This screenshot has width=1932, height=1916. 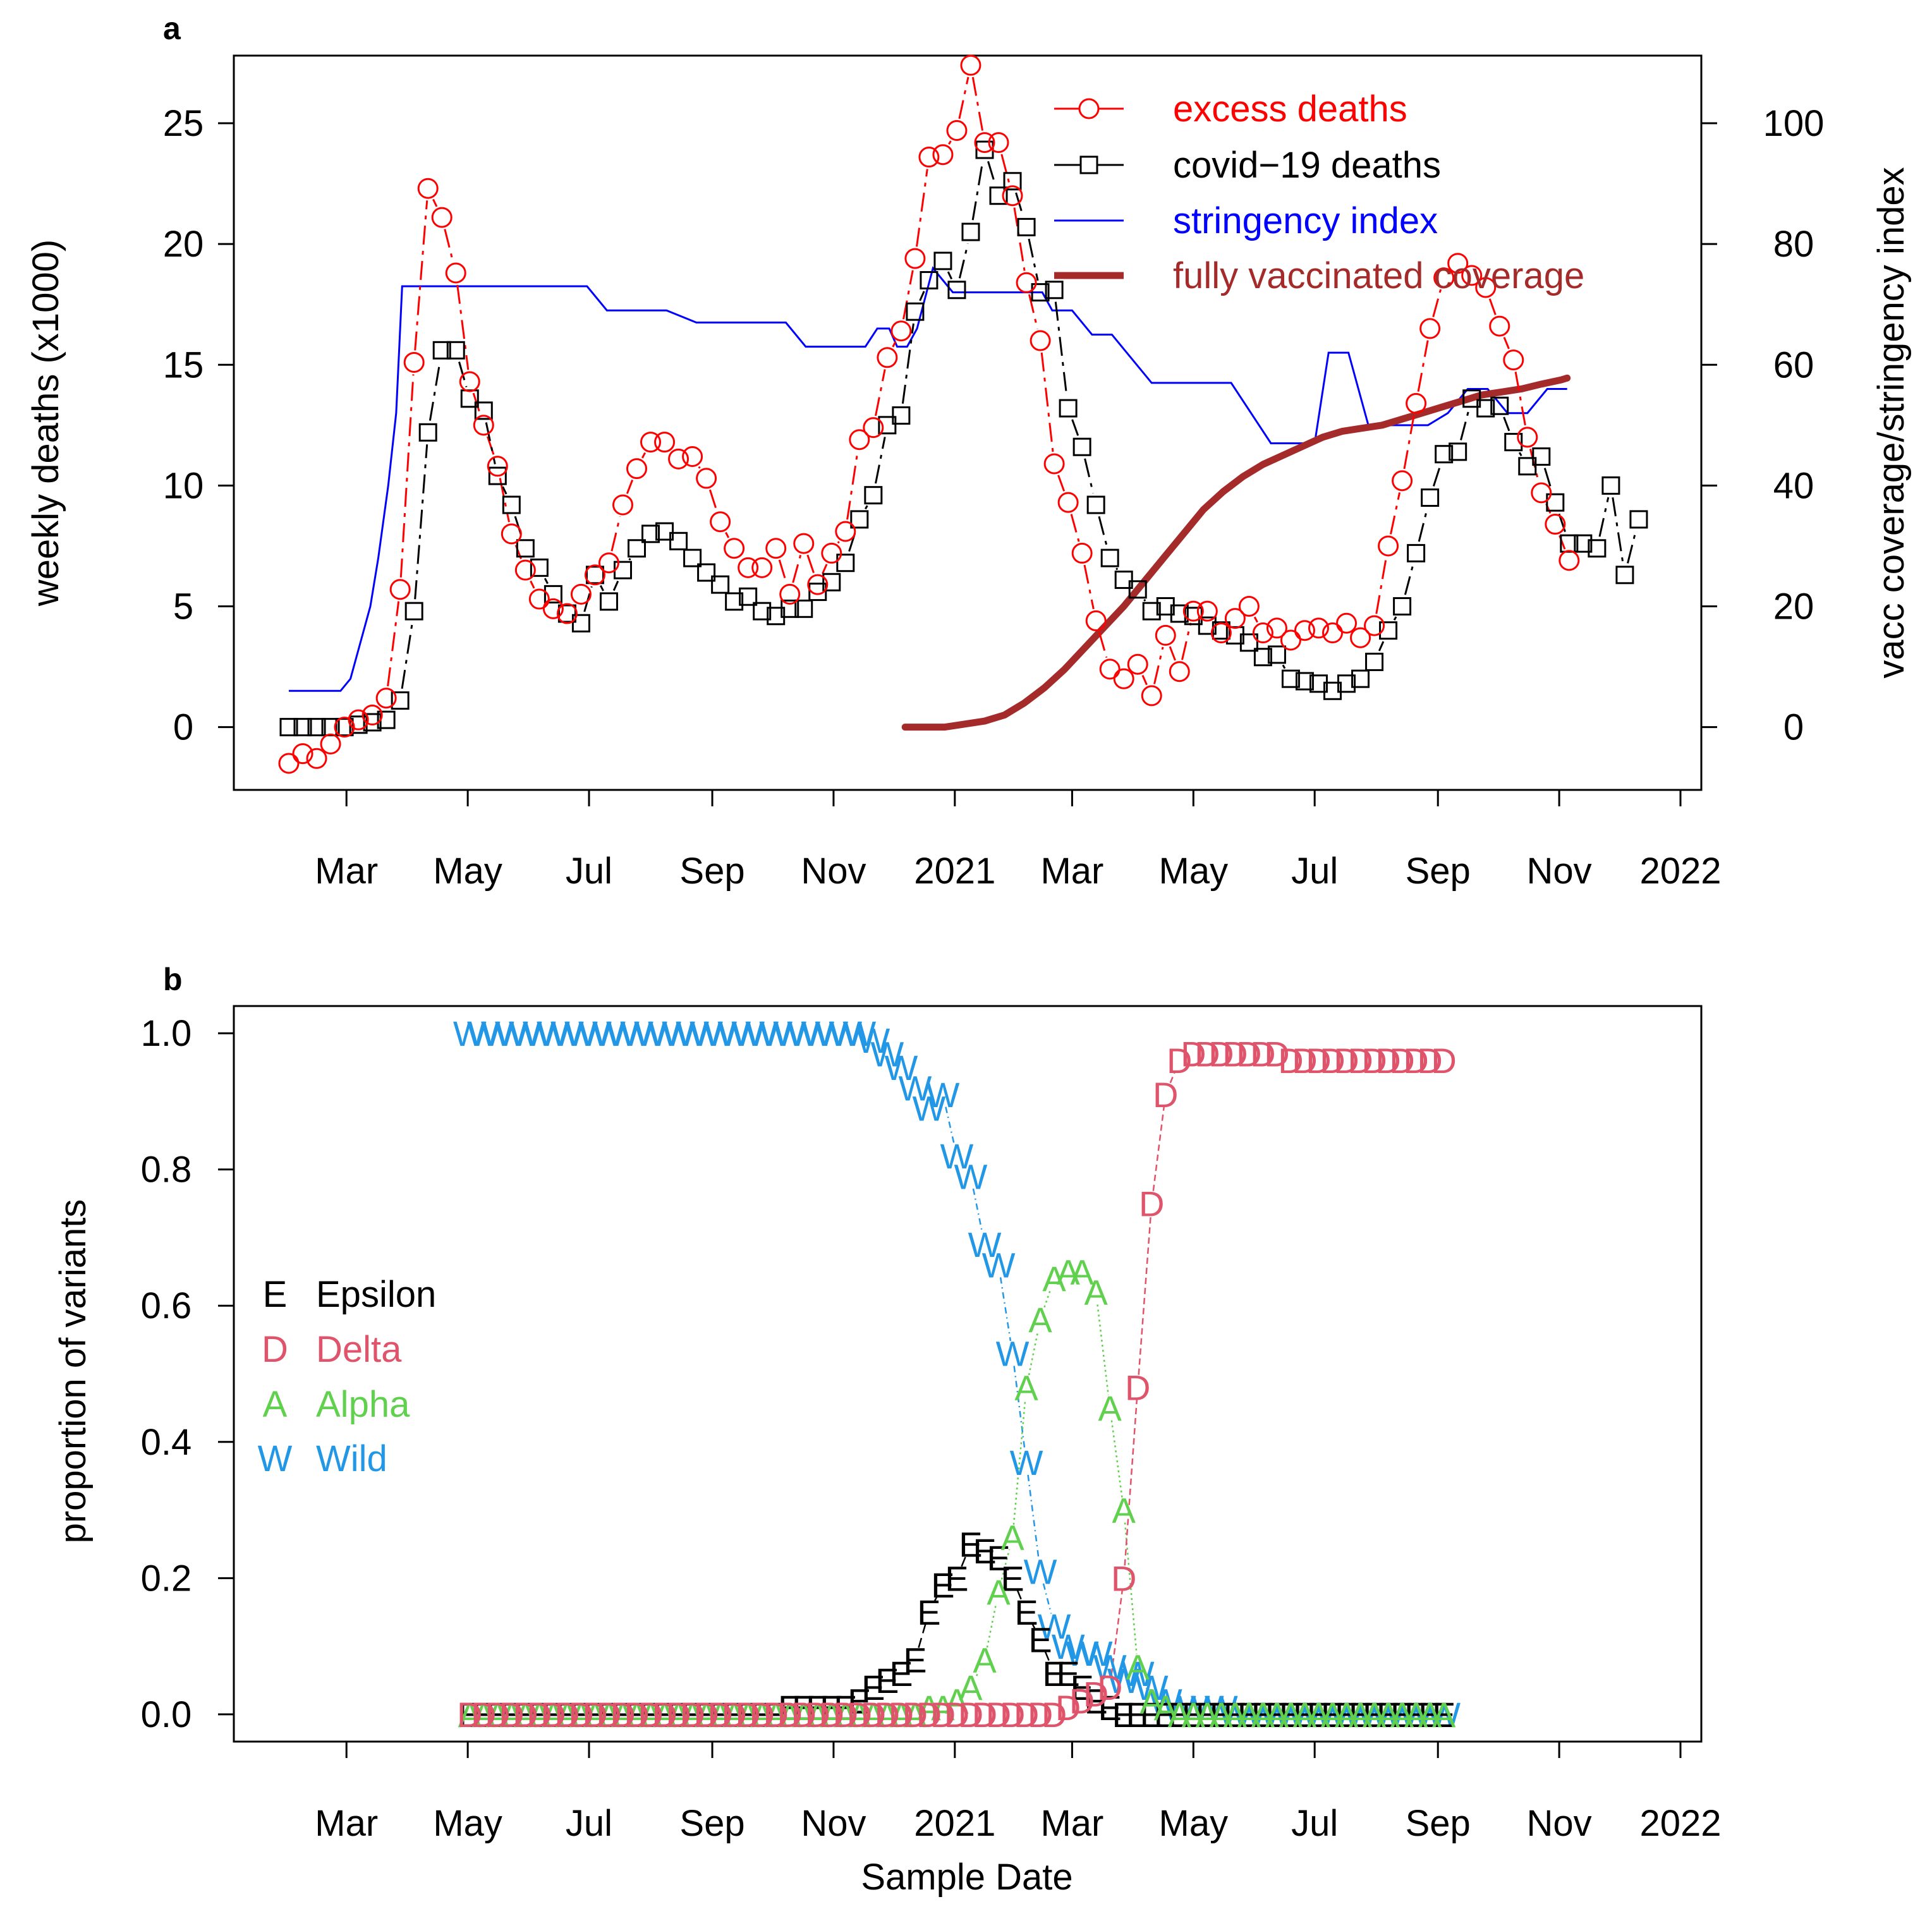 What do you see at coordinates (1680, 871) in the screenshot?
I see `x-tick-label: 2022` at bounding box center [1680, 871].